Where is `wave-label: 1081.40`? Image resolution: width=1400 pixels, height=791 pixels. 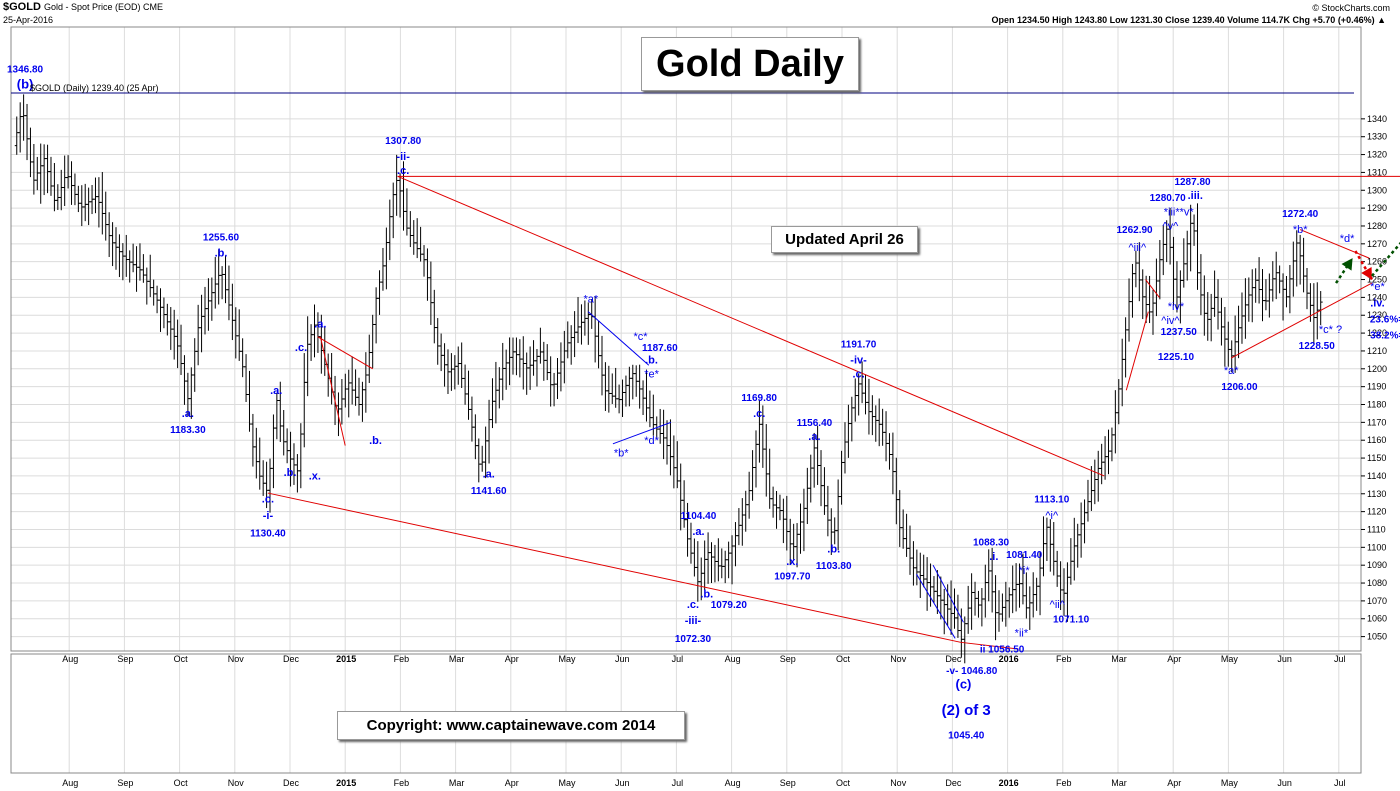 wave-label: 1081.40 is located at coordinates (1024, 555).